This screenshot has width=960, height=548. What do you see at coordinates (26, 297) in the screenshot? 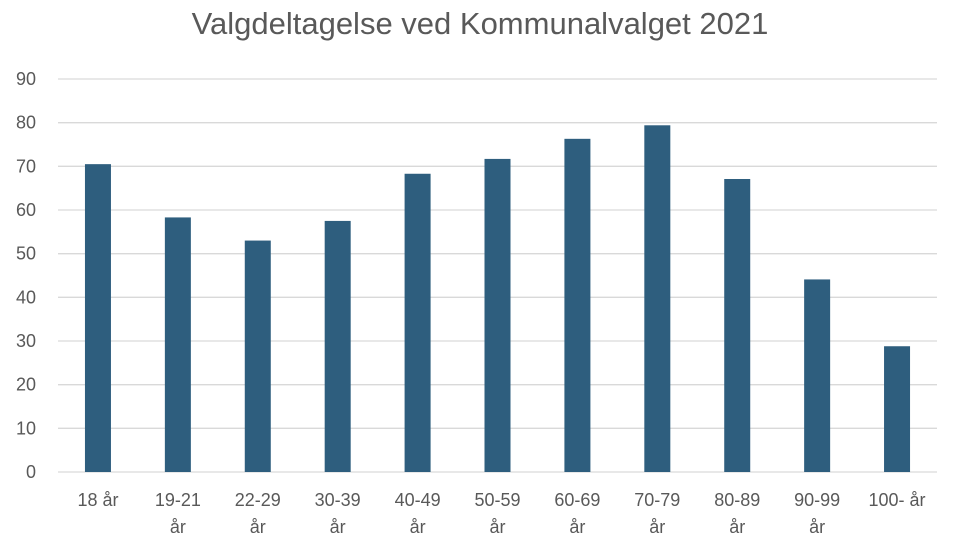
I see `y-tick-label: 40` at bounding box center [26, 297].